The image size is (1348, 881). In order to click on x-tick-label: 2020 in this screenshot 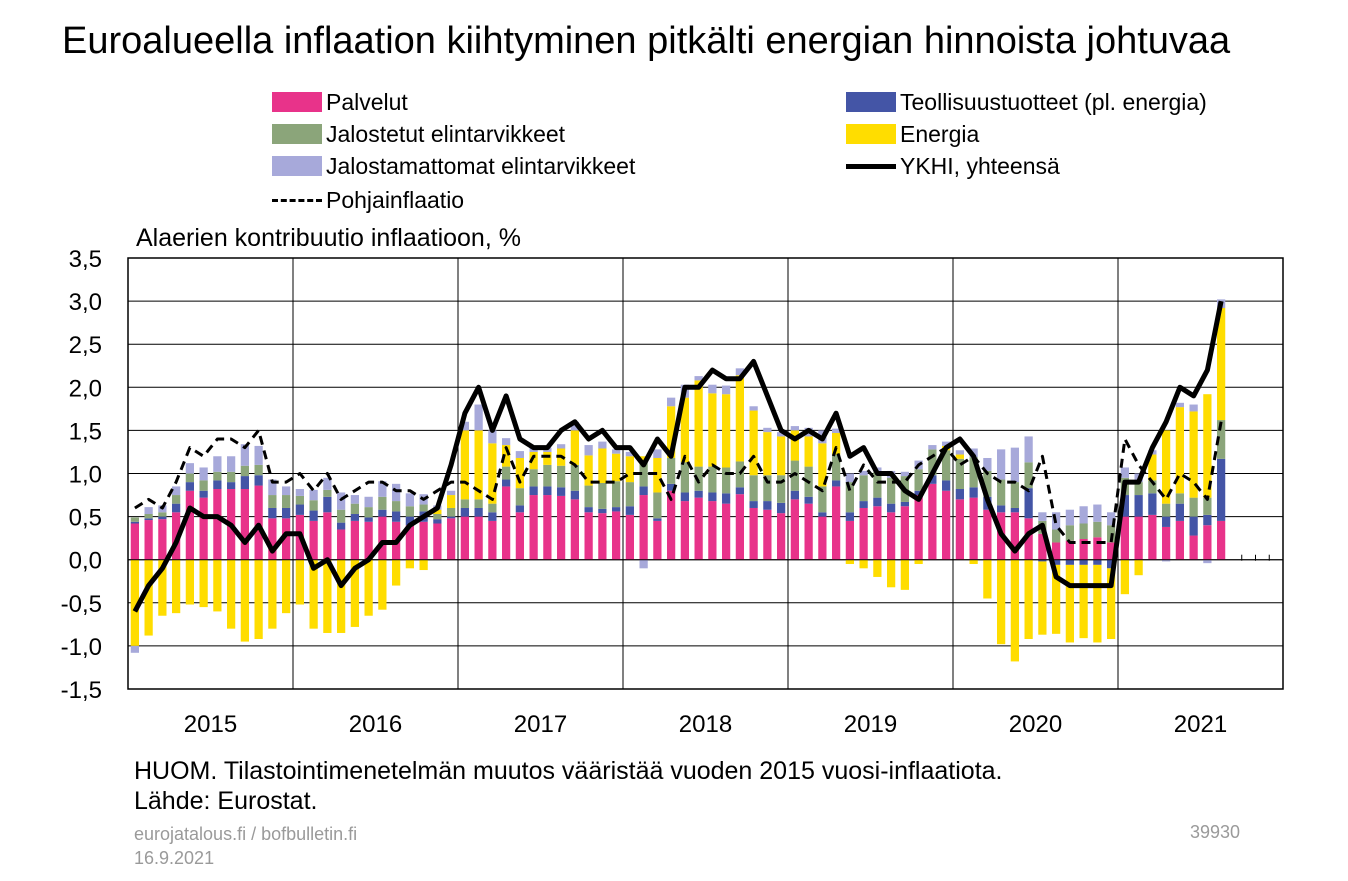, I will do `click(1035, 724)`.